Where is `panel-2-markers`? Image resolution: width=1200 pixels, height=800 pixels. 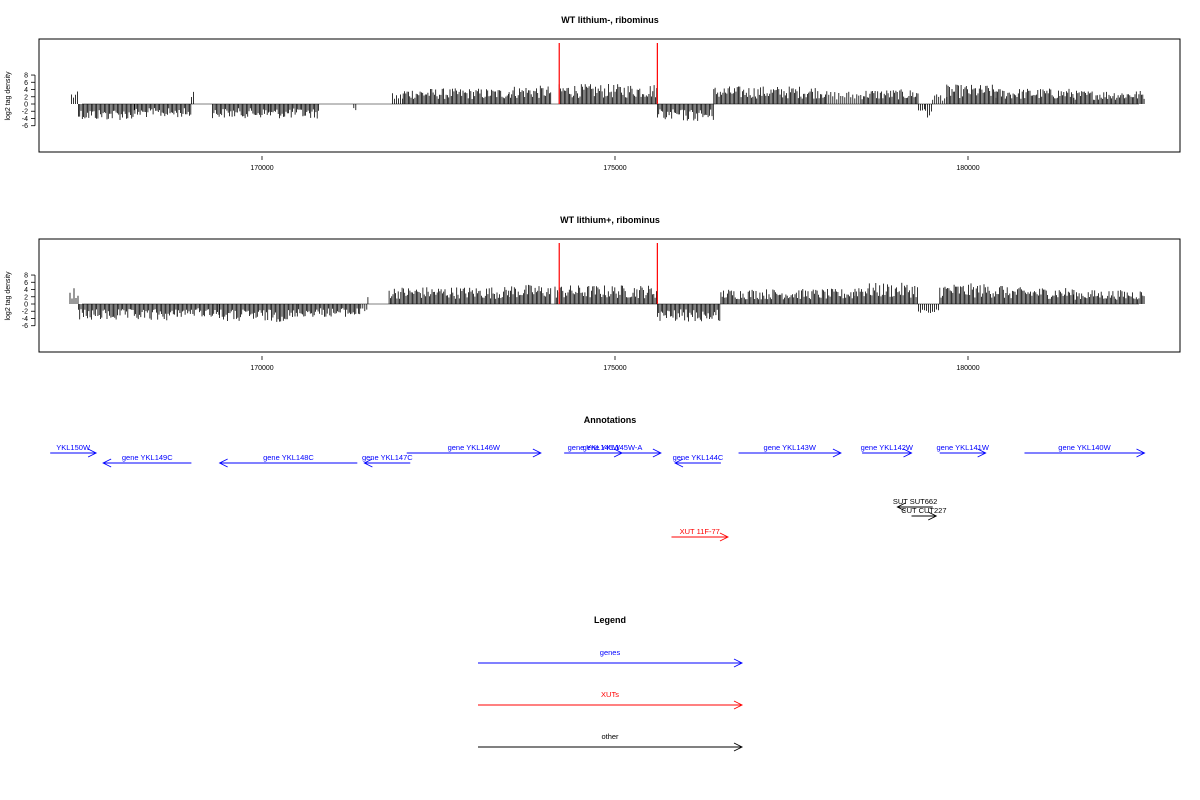 panel-2-markers is located at coordinates (608, 273).